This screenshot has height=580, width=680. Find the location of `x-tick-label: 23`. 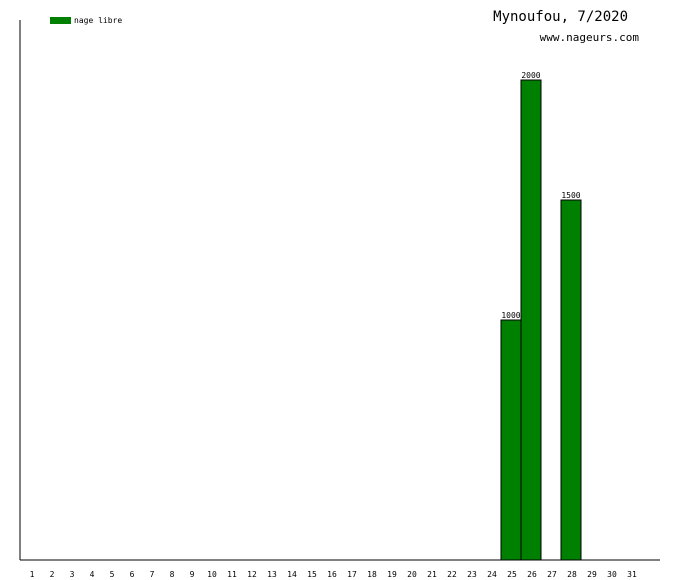

x-tick-label: 23 is located at coordinates (472, 574).